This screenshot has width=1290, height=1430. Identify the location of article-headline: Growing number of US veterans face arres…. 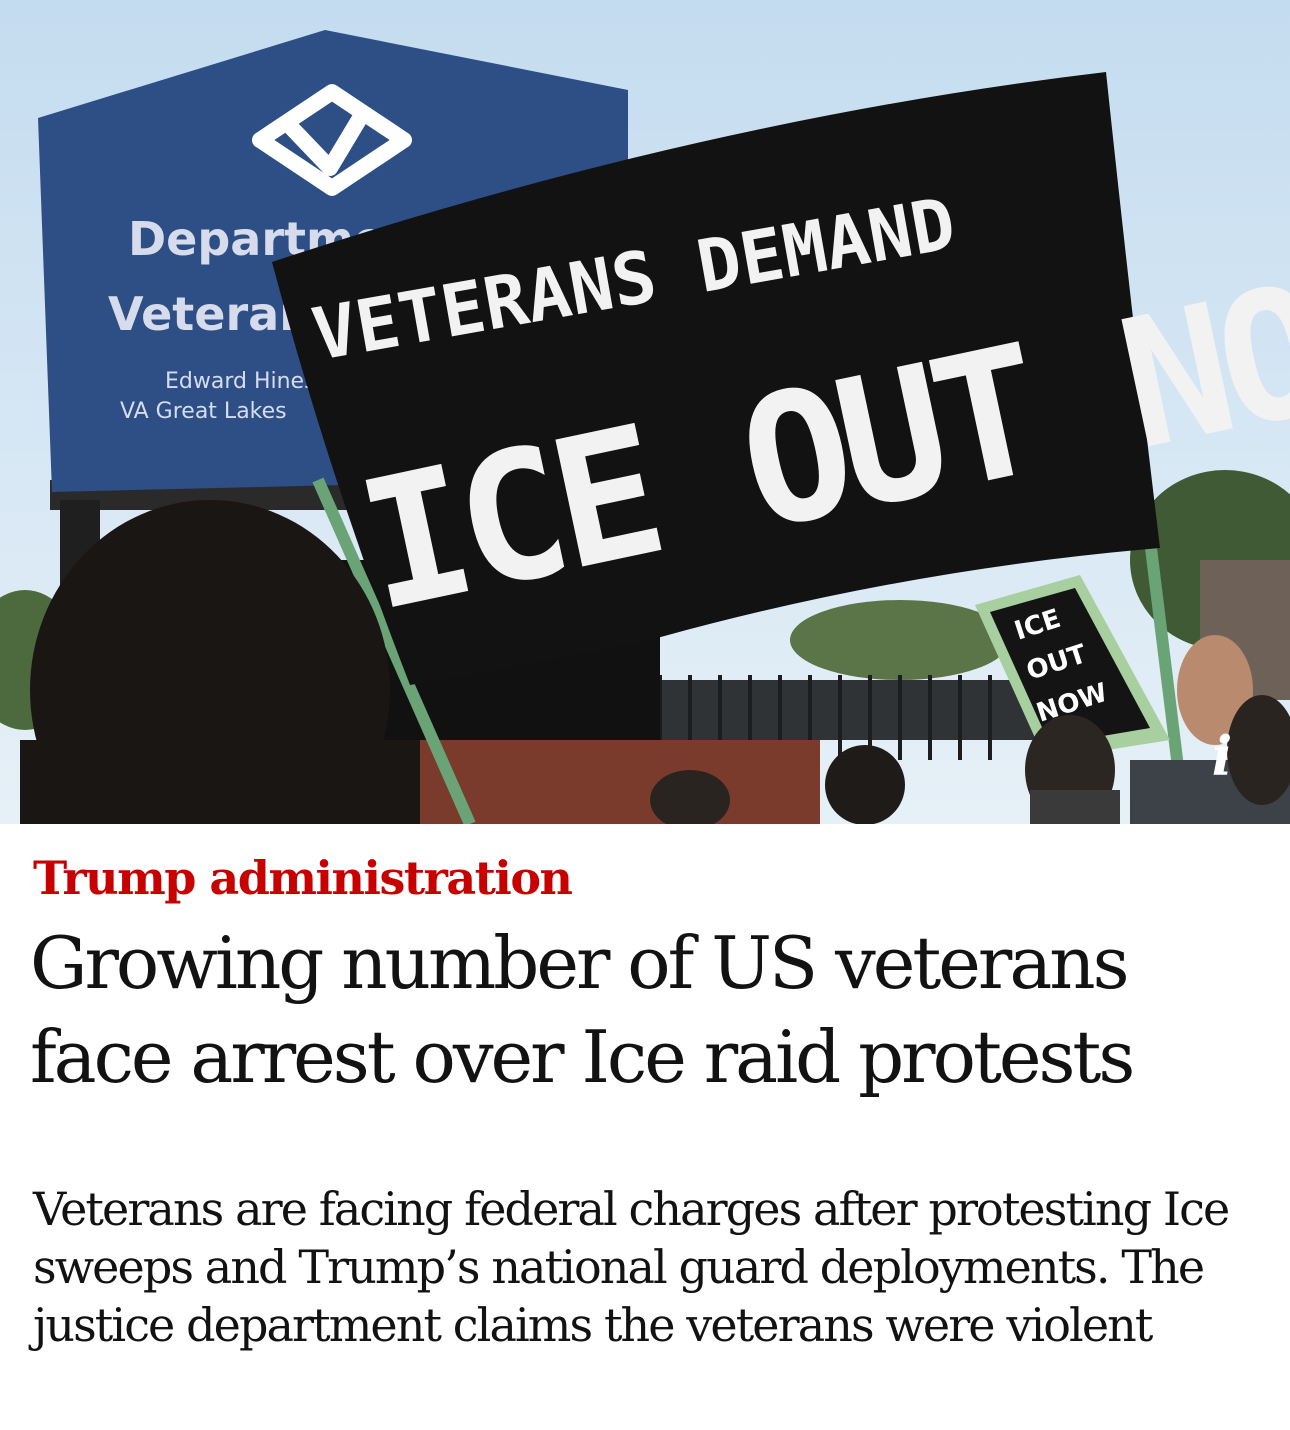
(582, 1010).